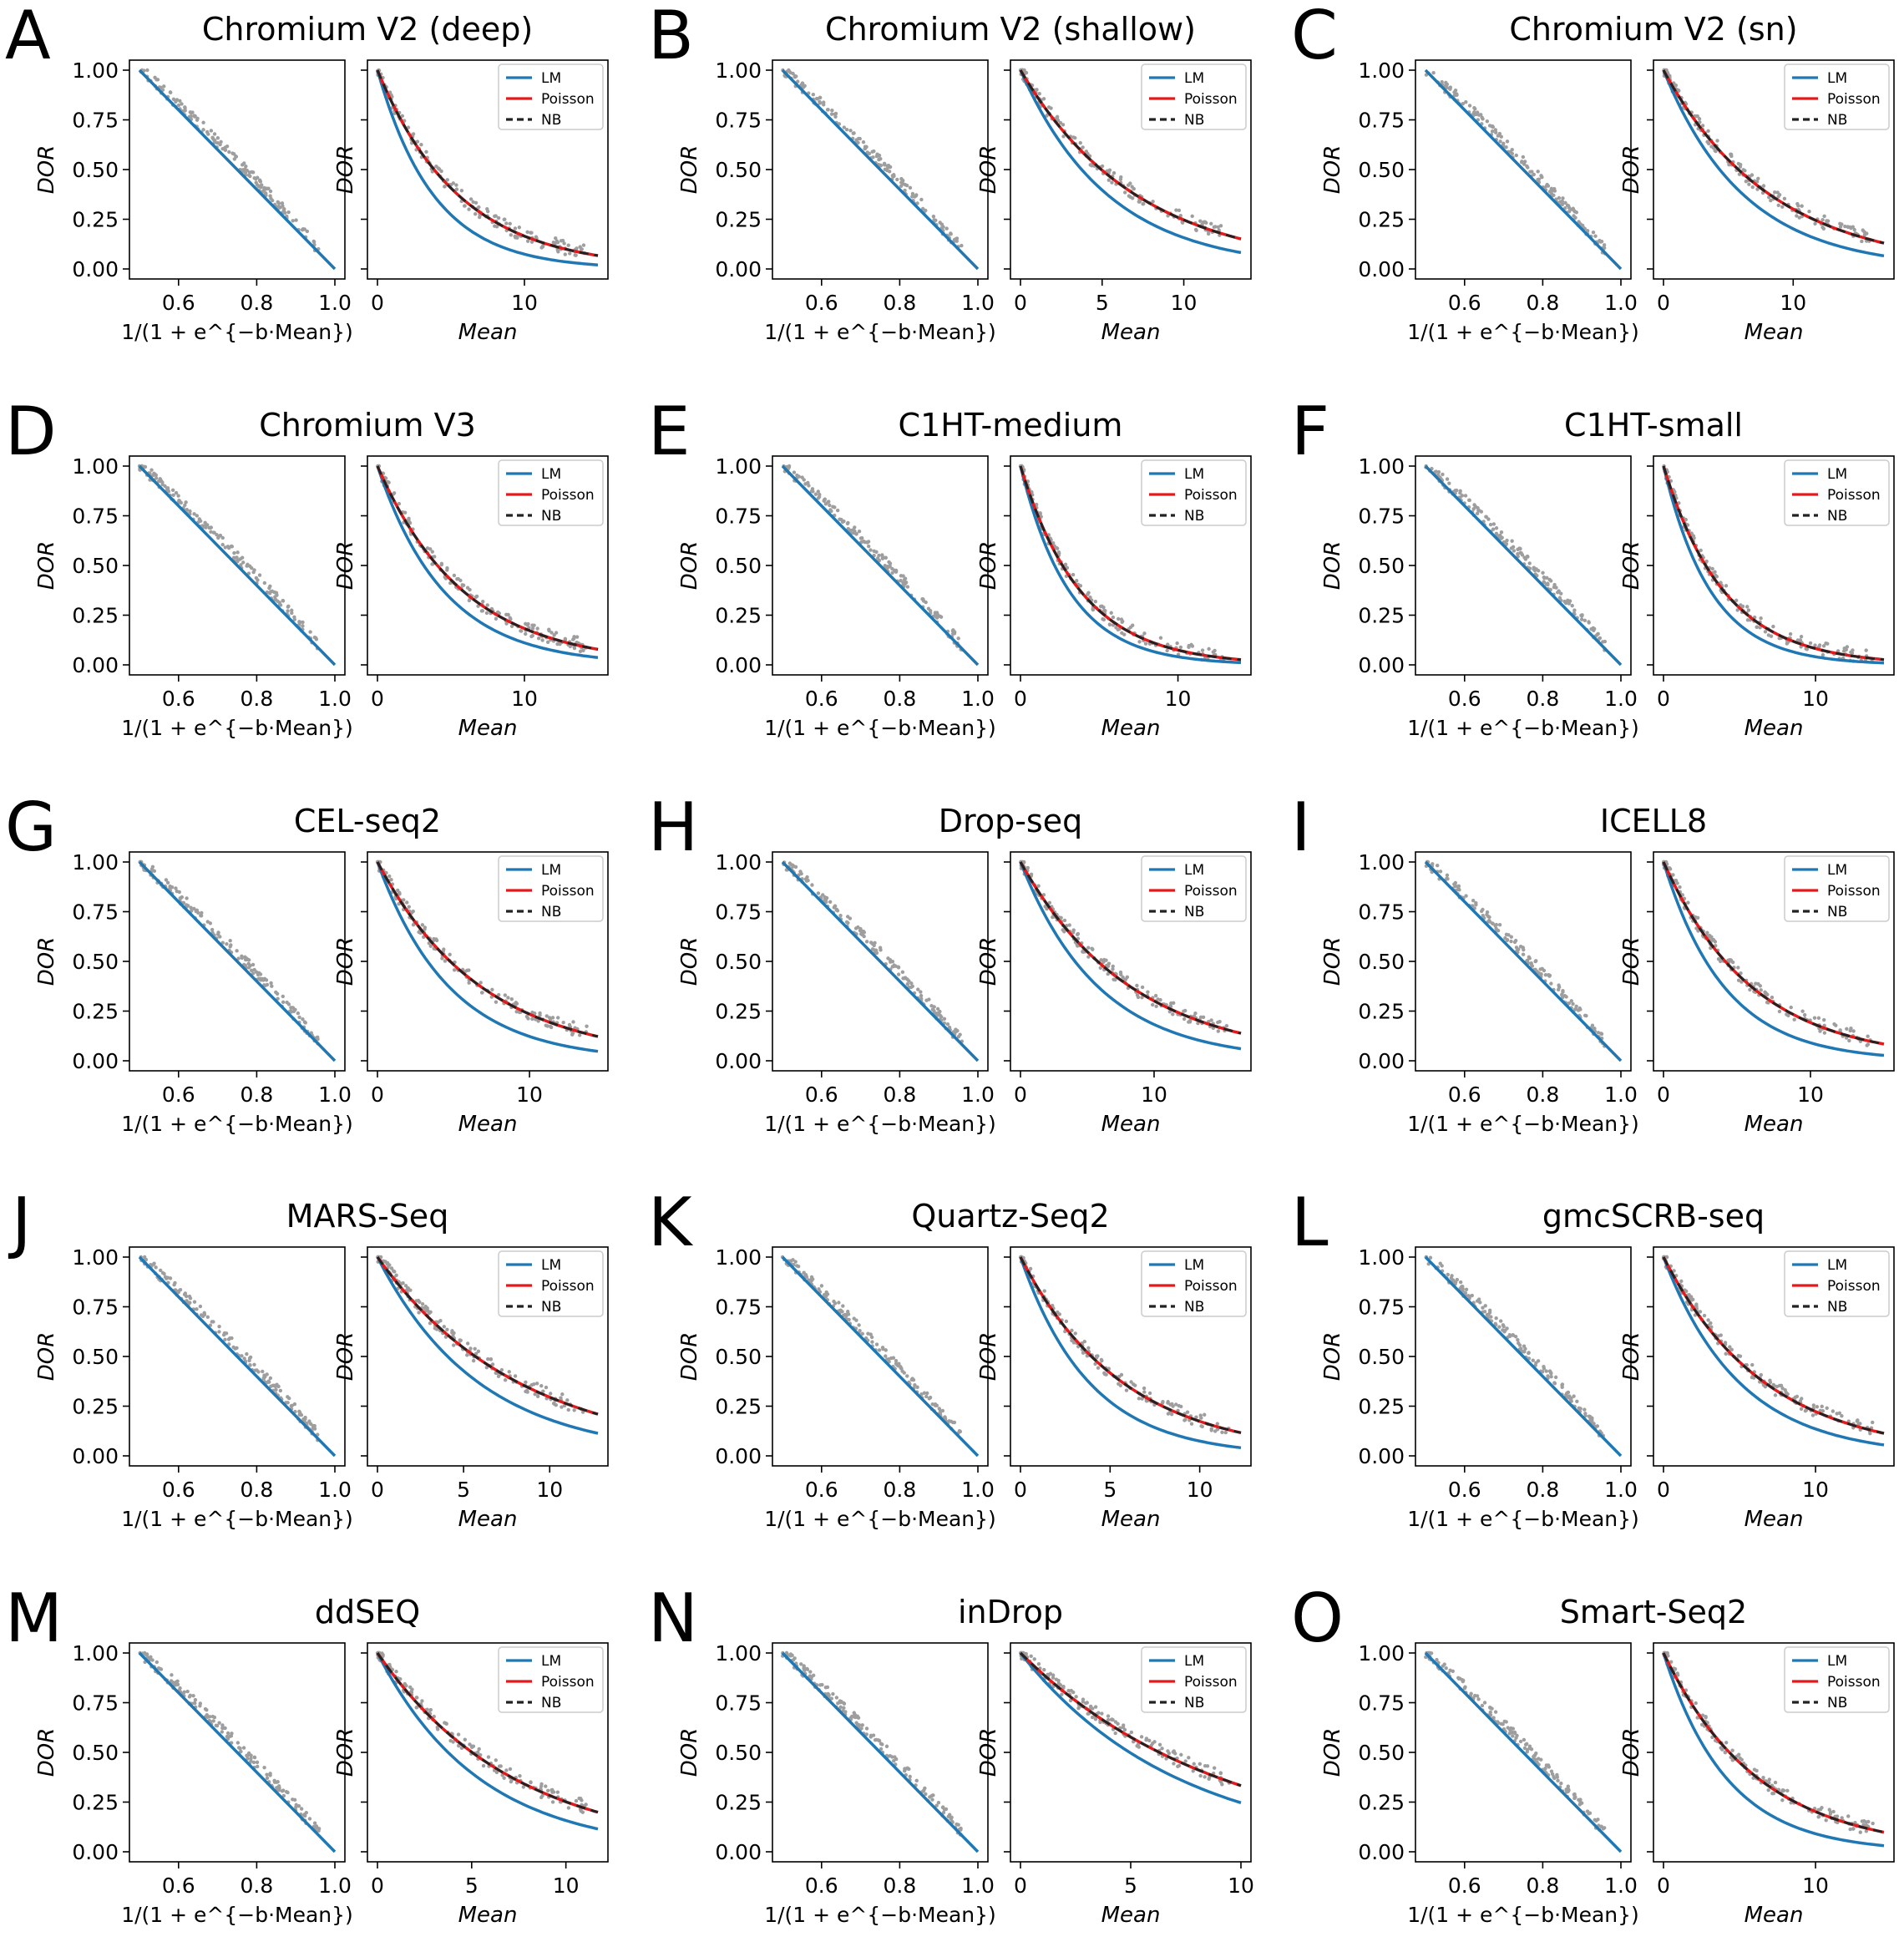 The height and width of the screenshot is (1947, 1904). I want to click on legend-nb-label: NB, so click(1194, 1307).